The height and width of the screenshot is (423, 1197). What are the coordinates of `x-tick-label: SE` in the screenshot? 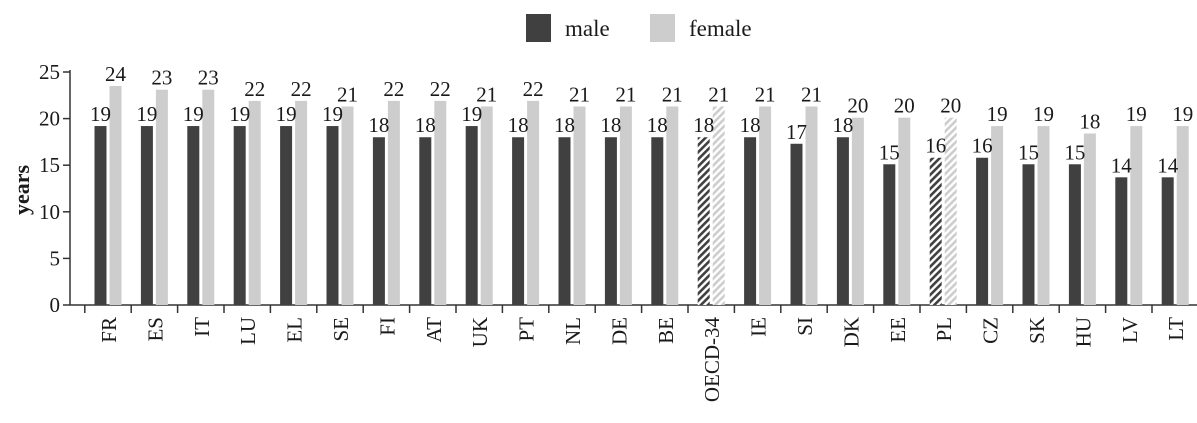 It's located at (341, 329).